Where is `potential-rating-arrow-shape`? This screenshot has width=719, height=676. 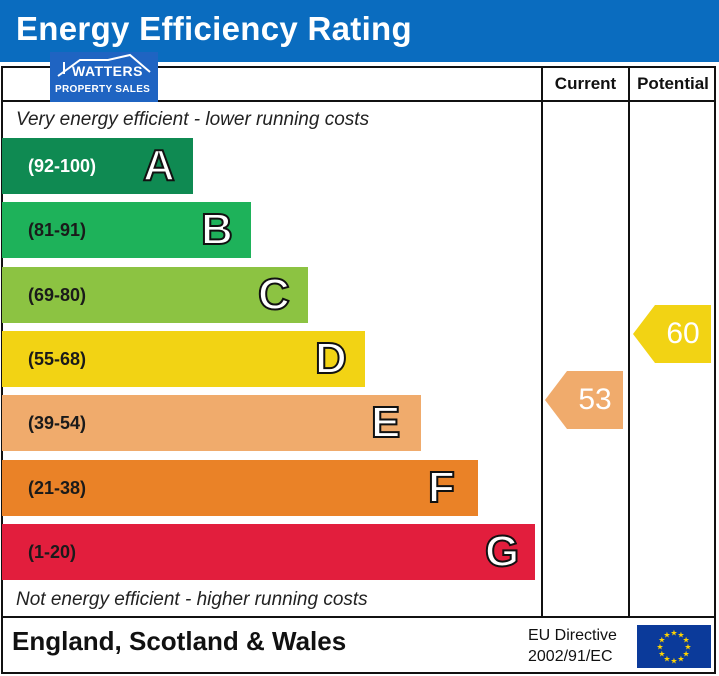 potential-rating-arrow-shape is located at coordinates (672, 334).